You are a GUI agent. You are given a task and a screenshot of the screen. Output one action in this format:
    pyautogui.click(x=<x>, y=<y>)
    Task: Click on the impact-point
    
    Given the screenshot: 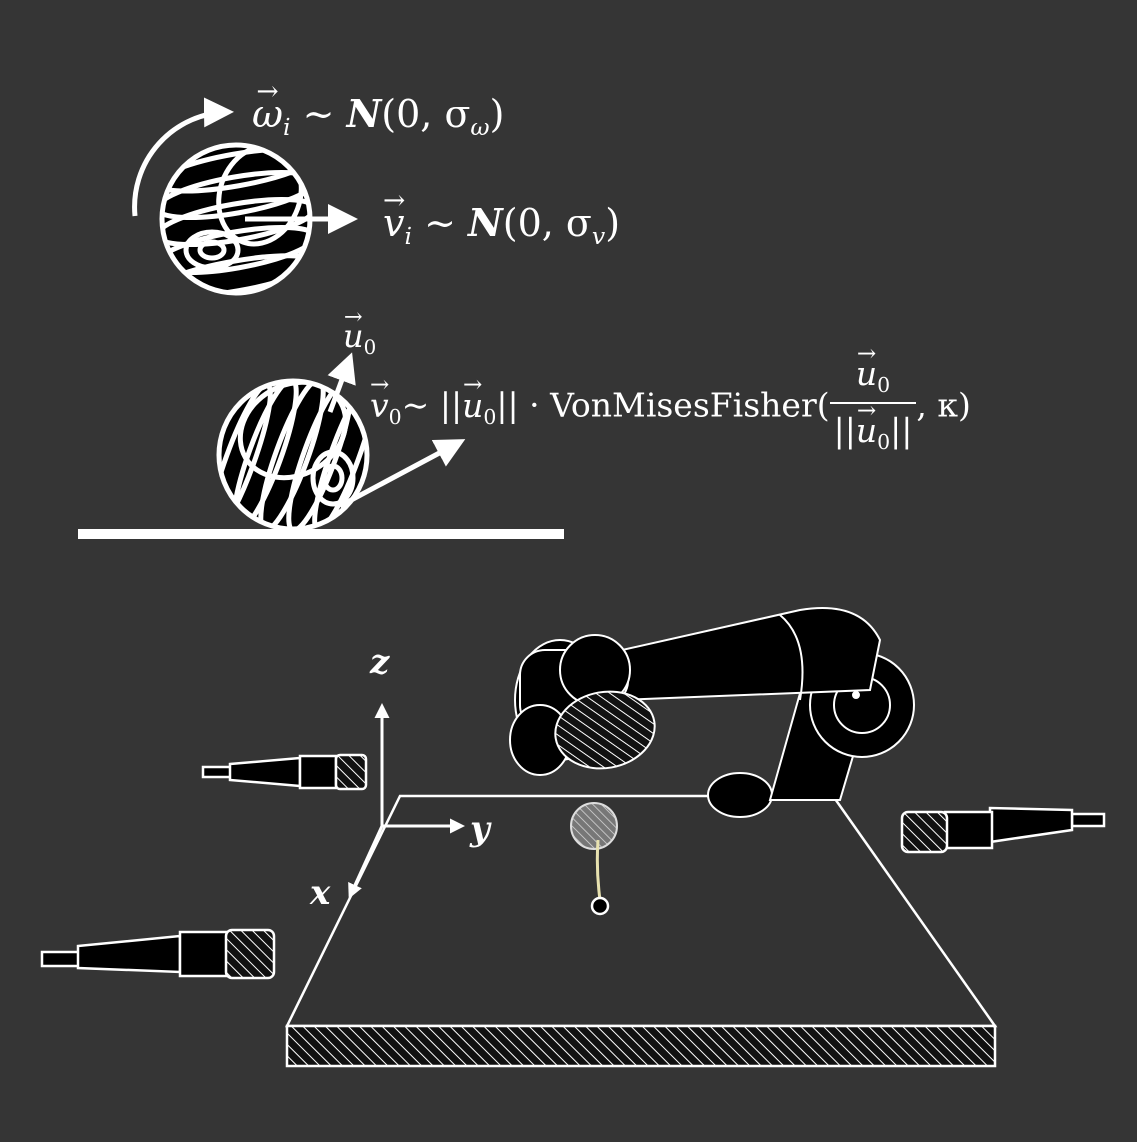 What is the action you would take?
    pyautogui.click(x=600, y=906)
    